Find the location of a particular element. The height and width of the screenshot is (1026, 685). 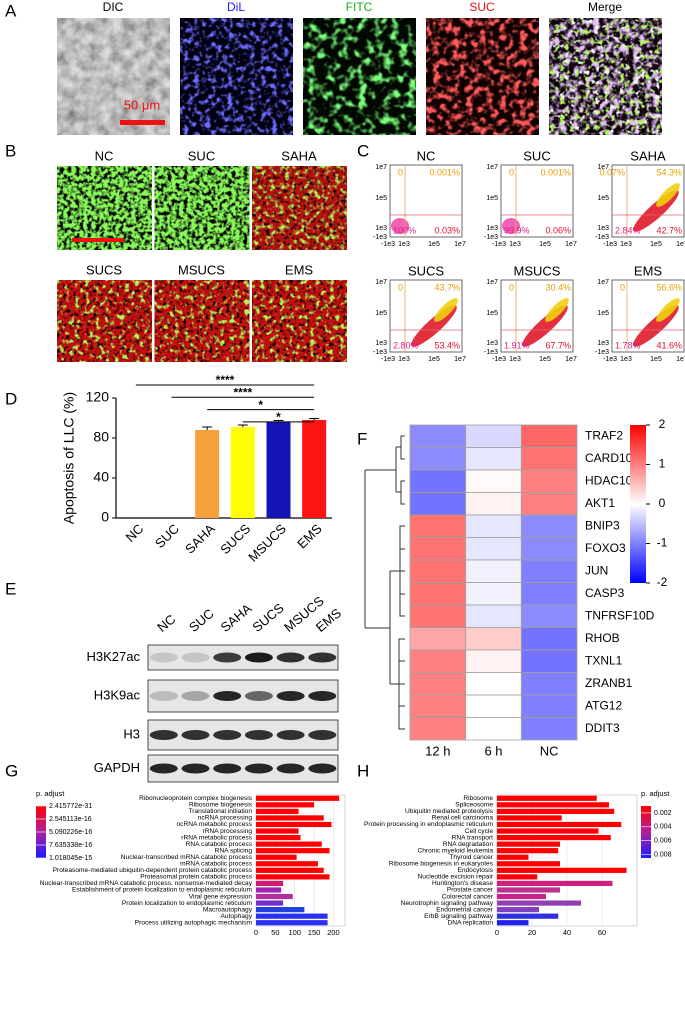

quadrant-label: 0.03% is located at coordinates (447, 230).